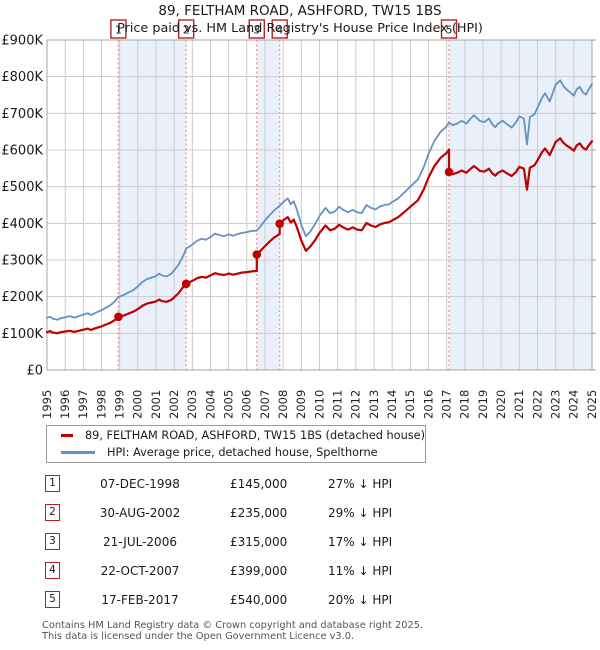  I want to click on x-axis-label: 2004, so click(210, 404).